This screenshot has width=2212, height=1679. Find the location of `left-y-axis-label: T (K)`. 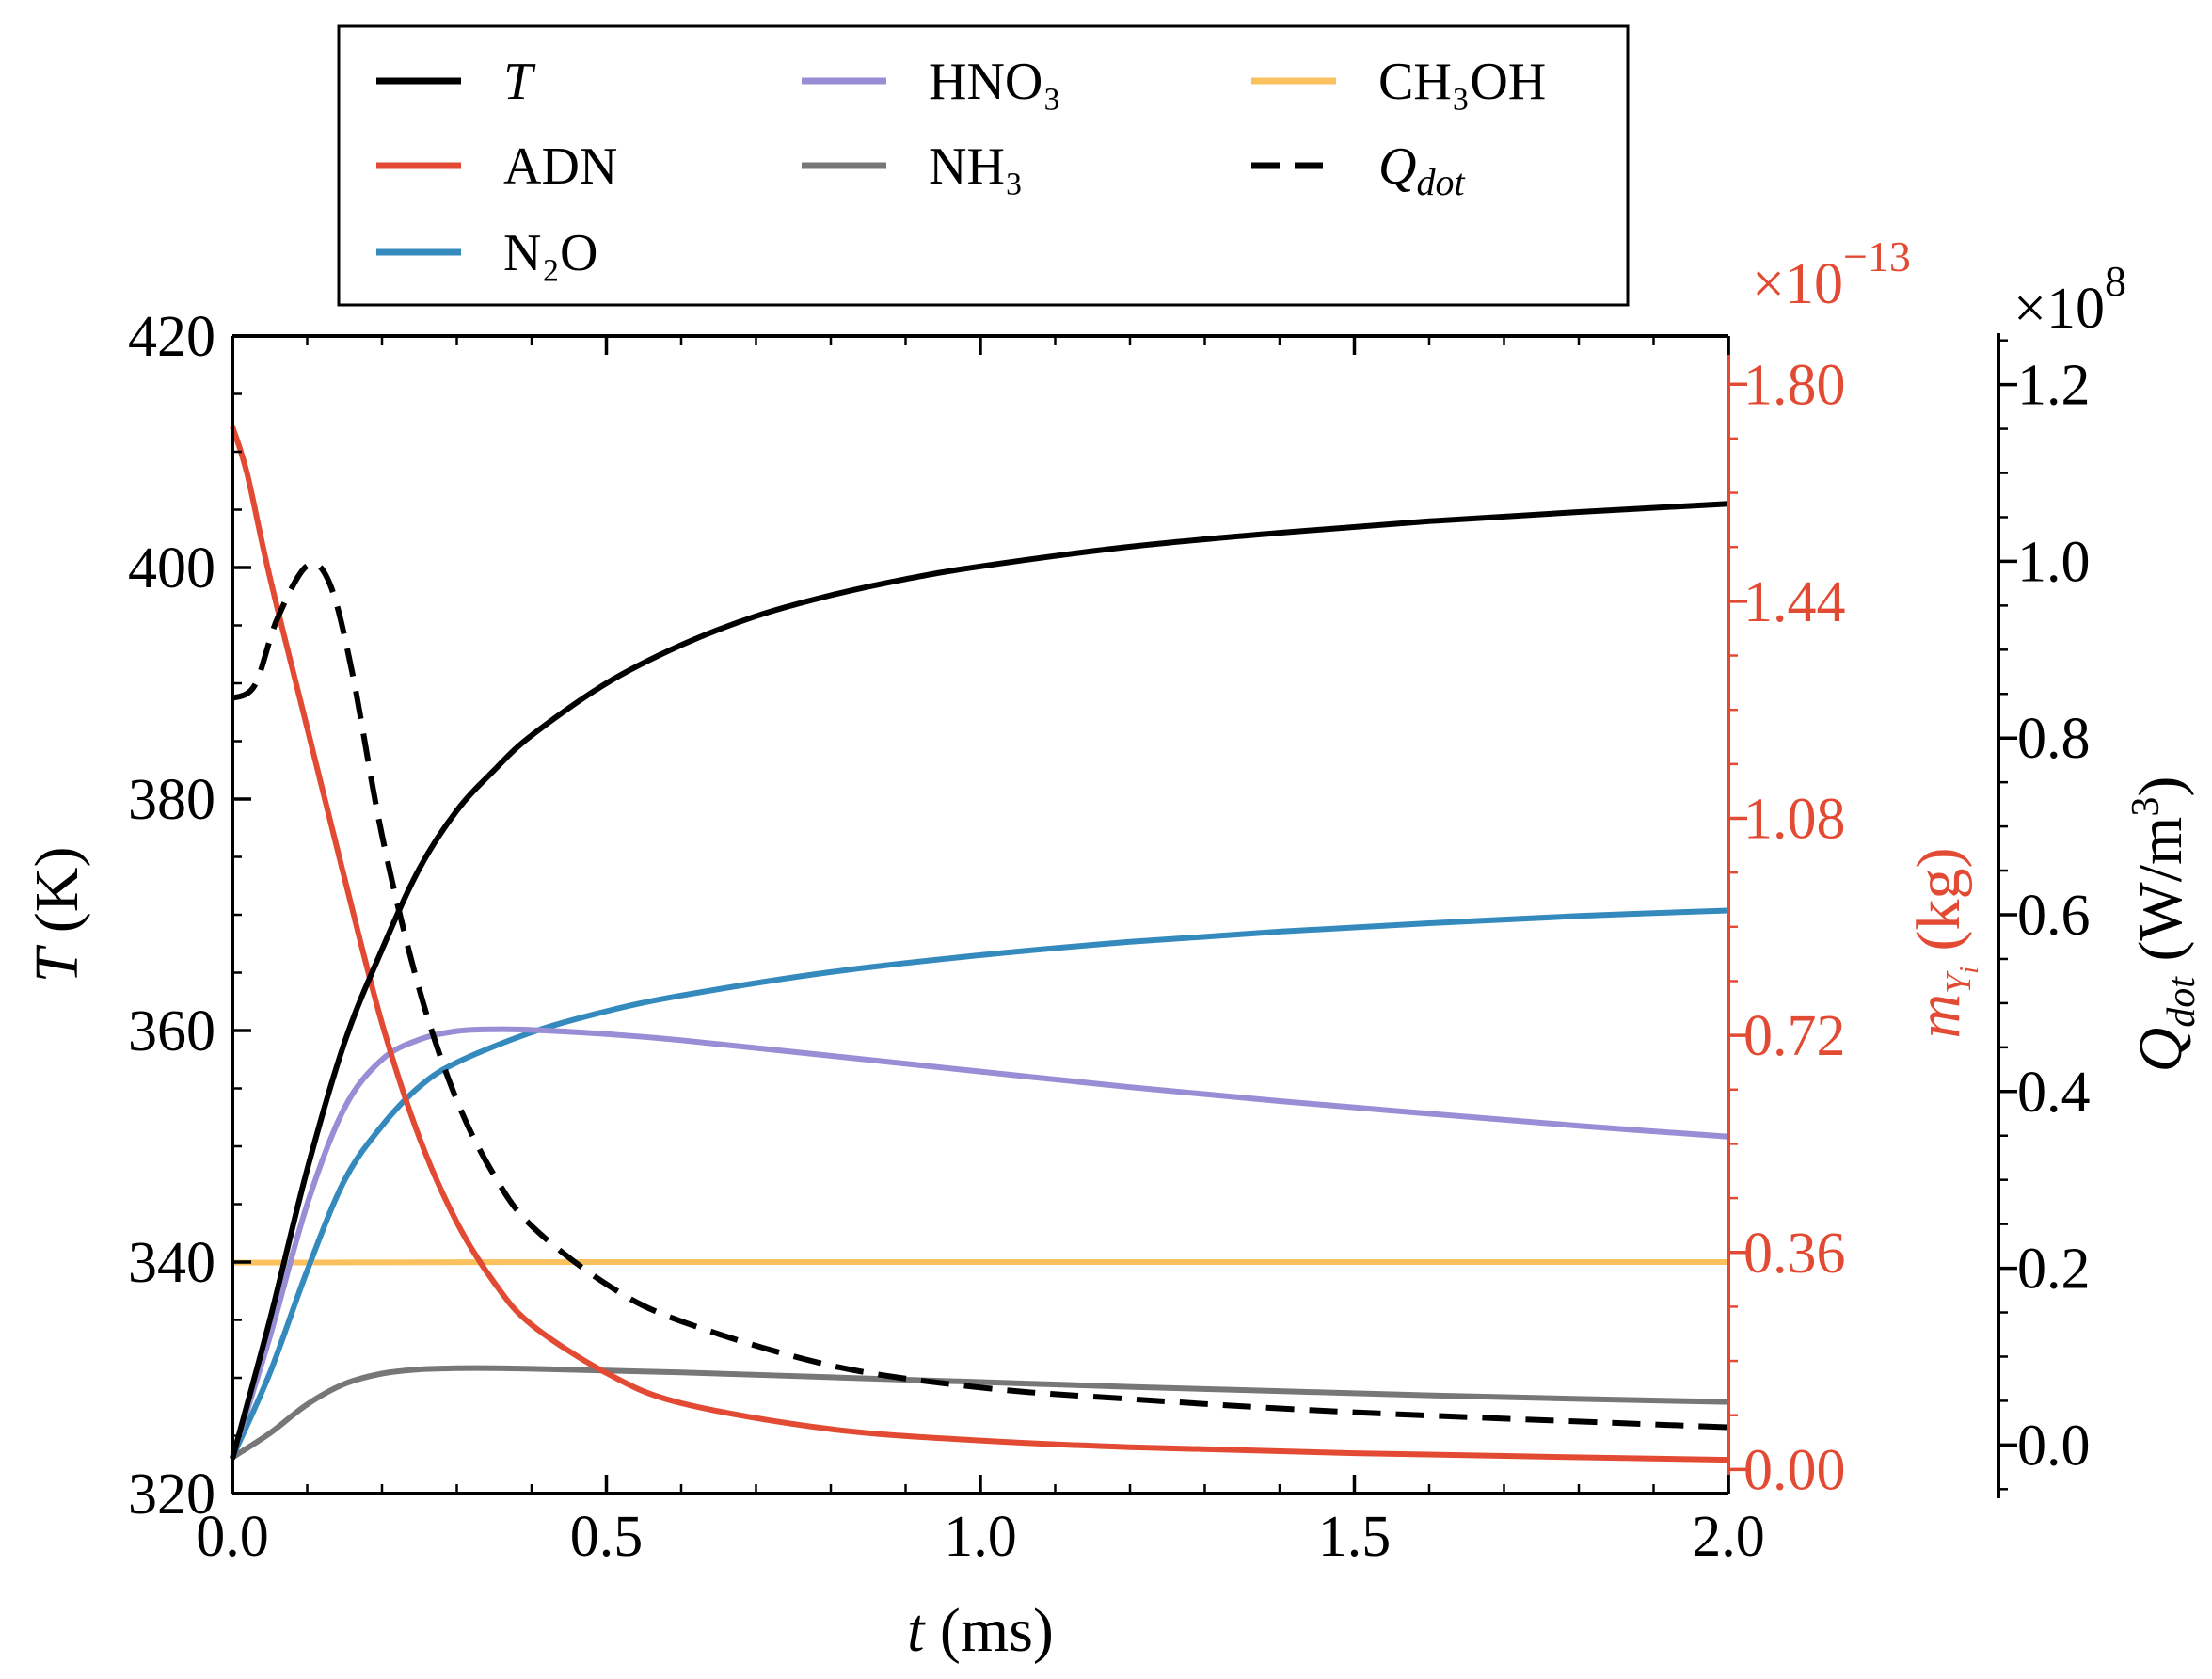

left-y-axis-label: T (K) is located at coordinates (57, 915).